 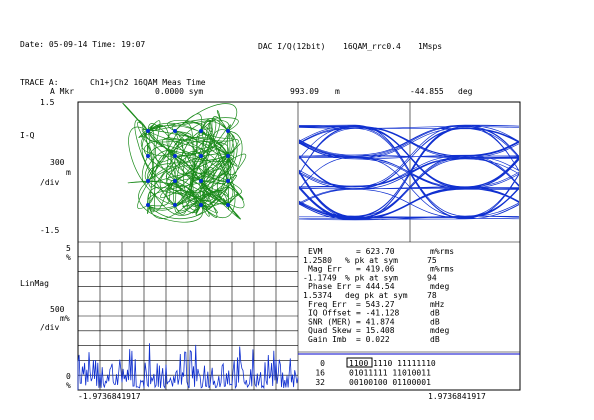 I want to click on error-cell: Freq Err, so click(x=327, y=304).